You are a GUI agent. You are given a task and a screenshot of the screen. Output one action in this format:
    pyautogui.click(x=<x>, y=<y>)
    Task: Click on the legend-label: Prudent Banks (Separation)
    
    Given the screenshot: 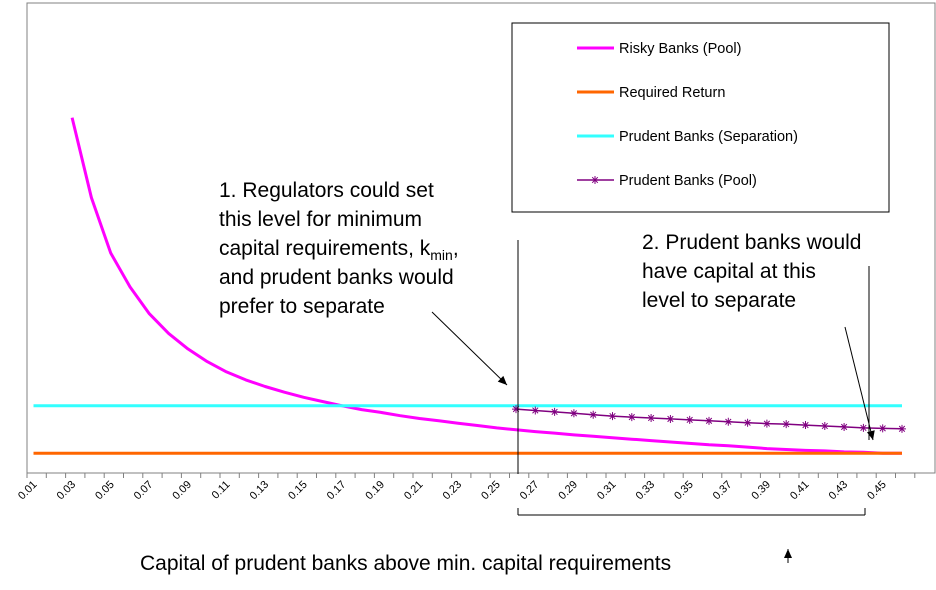 What is the action you would take?
    pyautogui.click(x=708, y=137)
    